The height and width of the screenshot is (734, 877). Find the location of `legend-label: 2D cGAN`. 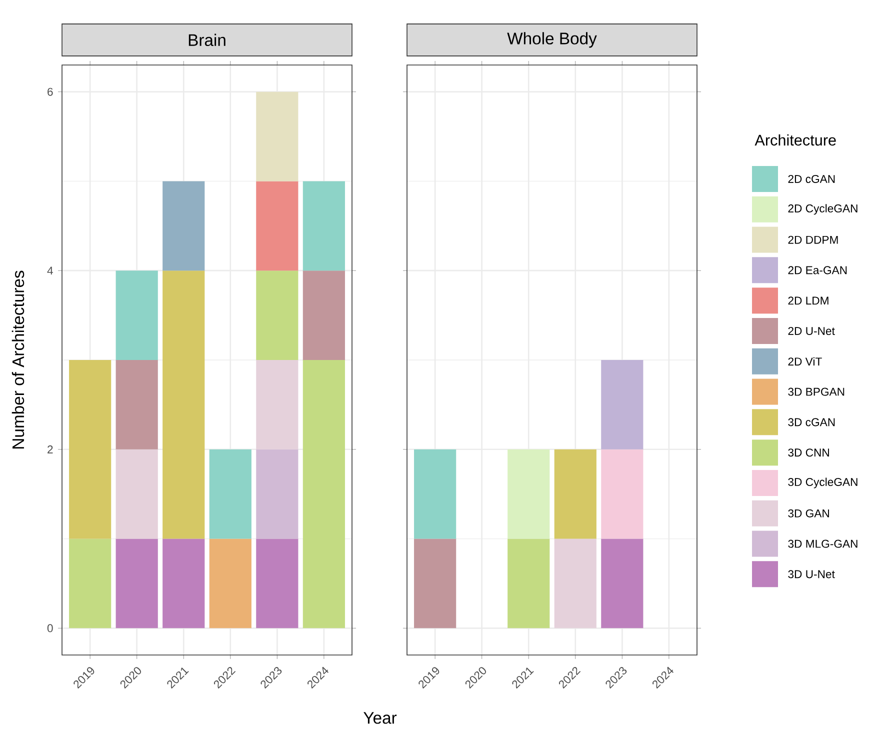

legend-label: 2D cGAN is located at coordinates (811, 178).